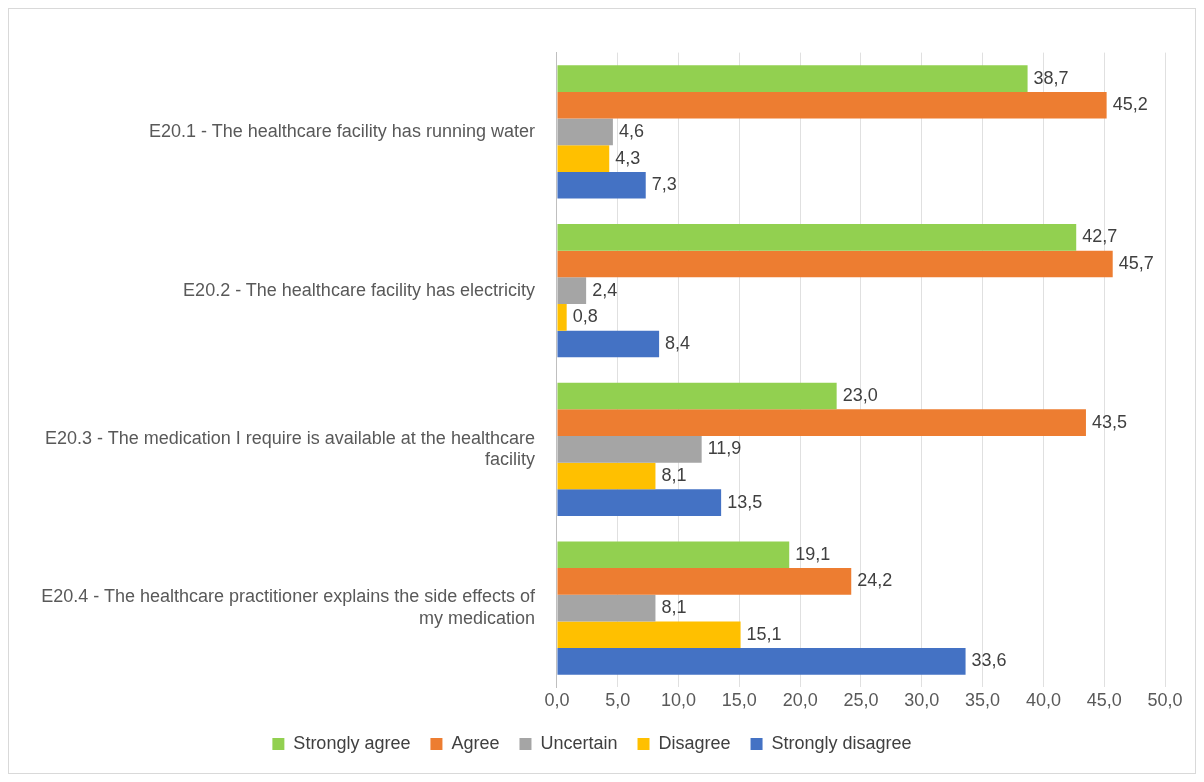 Image resolution: width=1204 pixels, height=782 pixels. I want to click on data-label: 15,1, so click(764, 633).